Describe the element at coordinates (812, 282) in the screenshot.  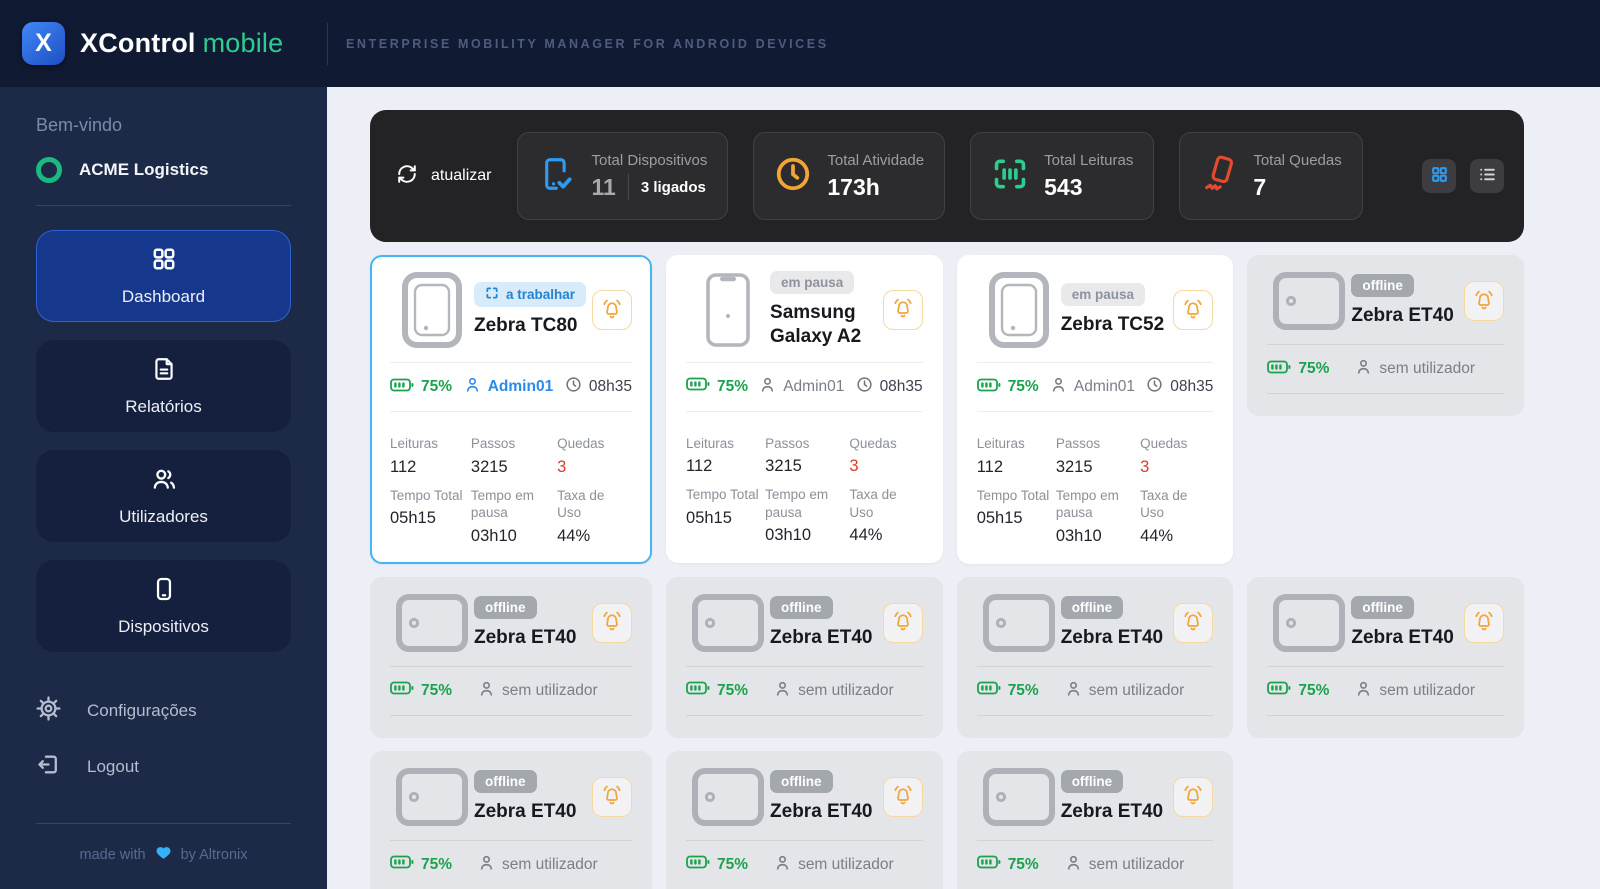
I see `status-badge: em pausa` at that location.